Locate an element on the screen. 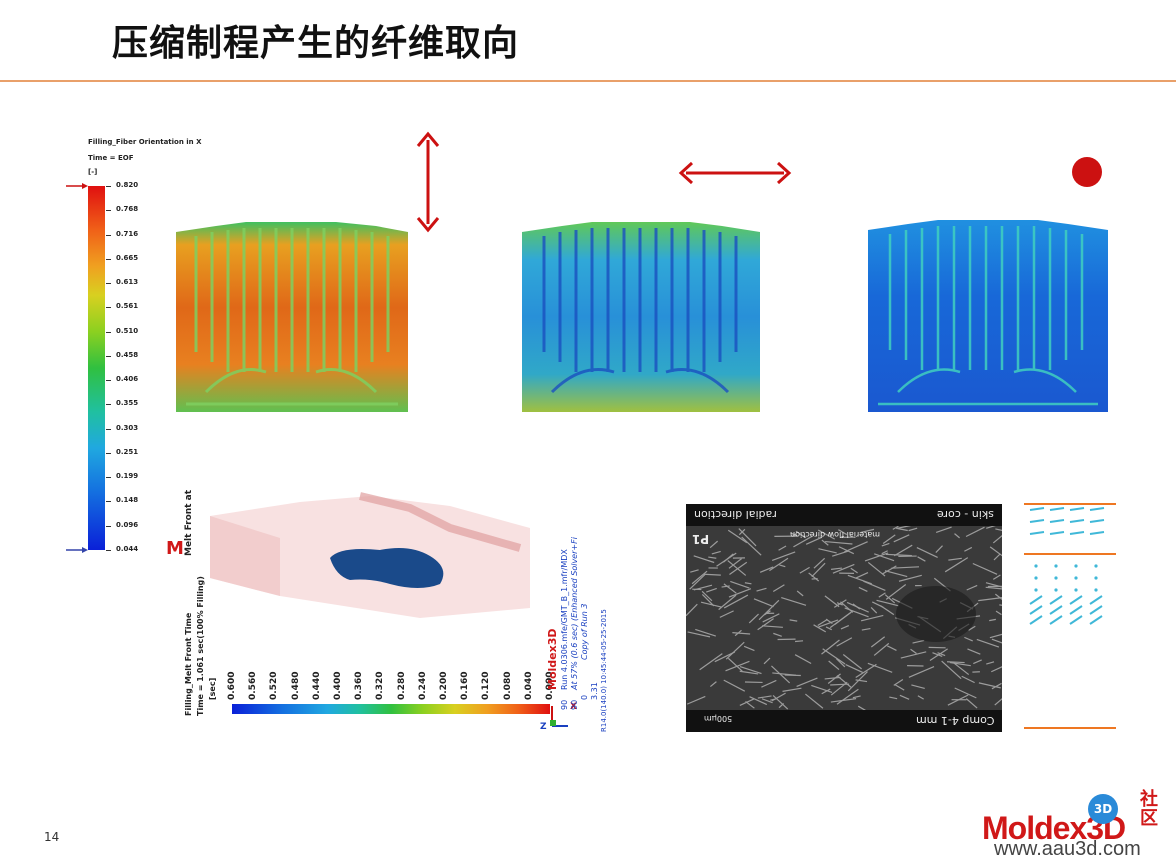 This screenshot has height=866, width=1176. sem-sub-label: material flow direction is located at coordinates (835, 534).